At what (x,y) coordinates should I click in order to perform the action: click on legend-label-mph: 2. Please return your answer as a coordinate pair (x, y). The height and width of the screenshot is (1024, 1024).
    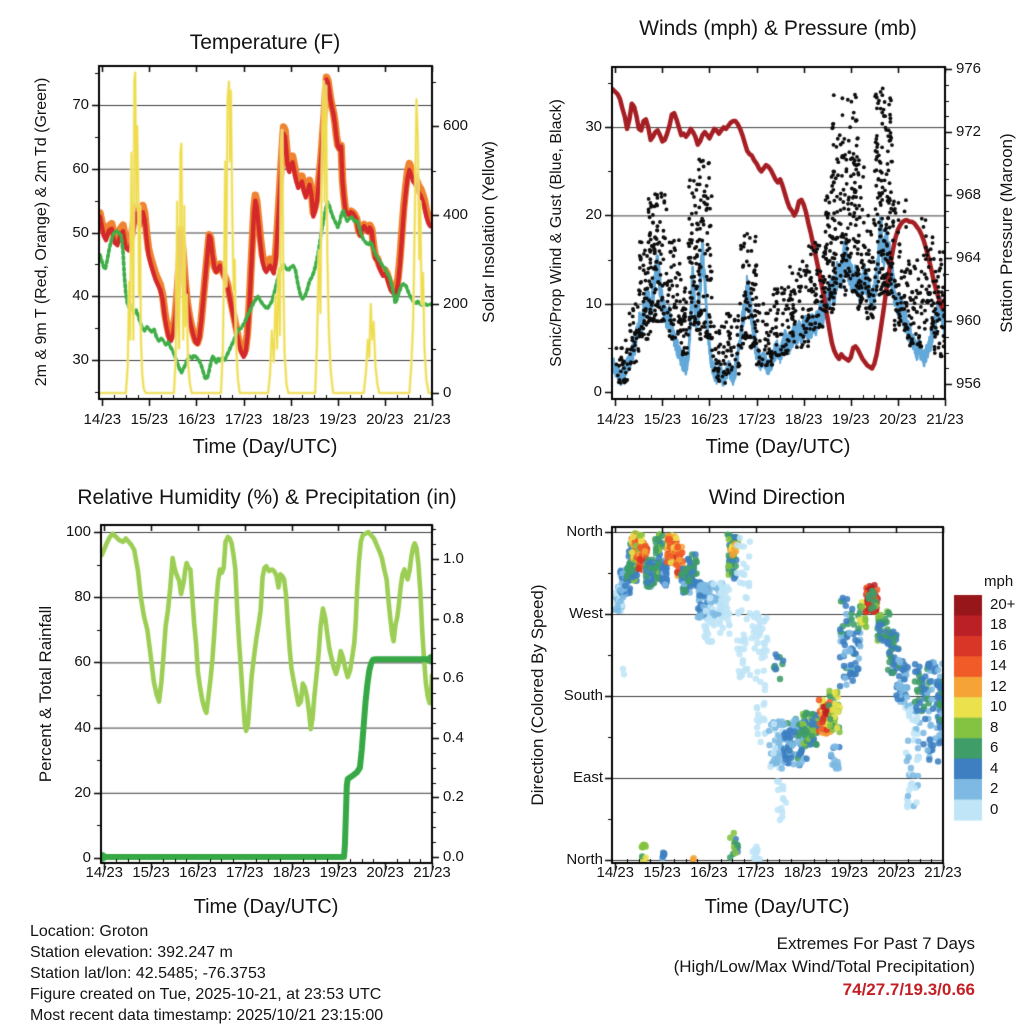
    Looking at the image, I should click on (994, 789).